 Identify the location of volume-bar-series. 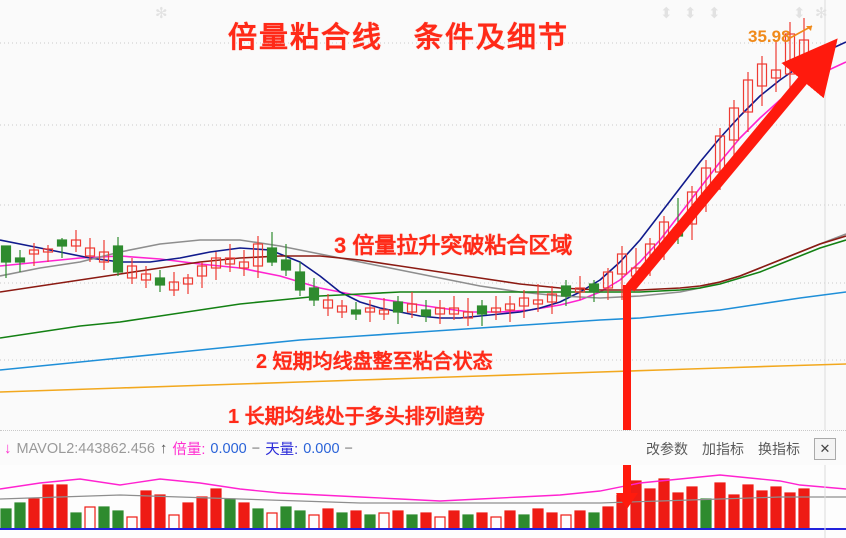
(405, 504).